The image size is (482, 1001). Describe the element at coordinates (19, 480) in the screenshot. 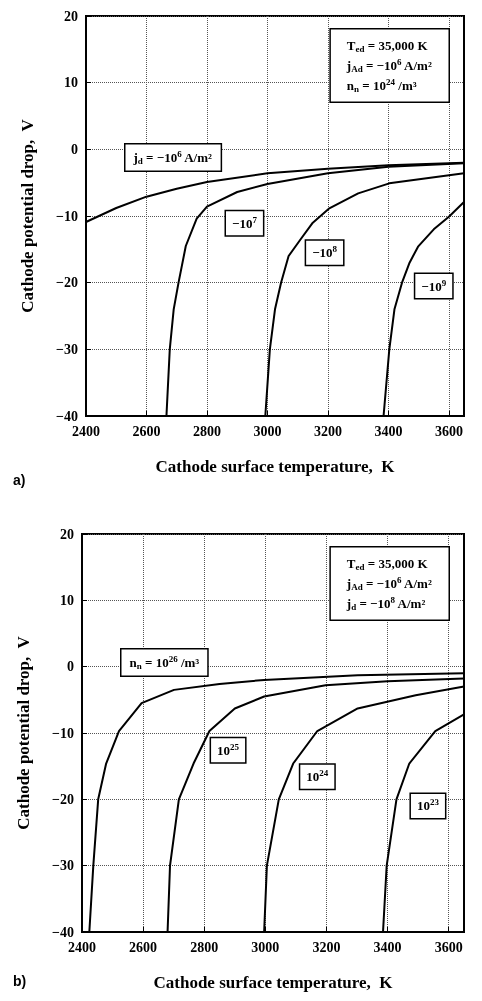

I see `text: a)` at that location.